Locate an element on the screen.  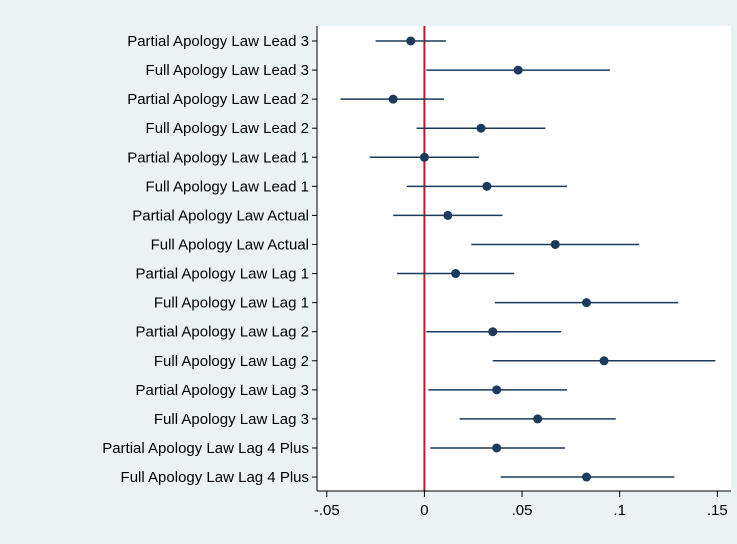
x-tick-label-2: .05 is located at coordinates (522, 510).